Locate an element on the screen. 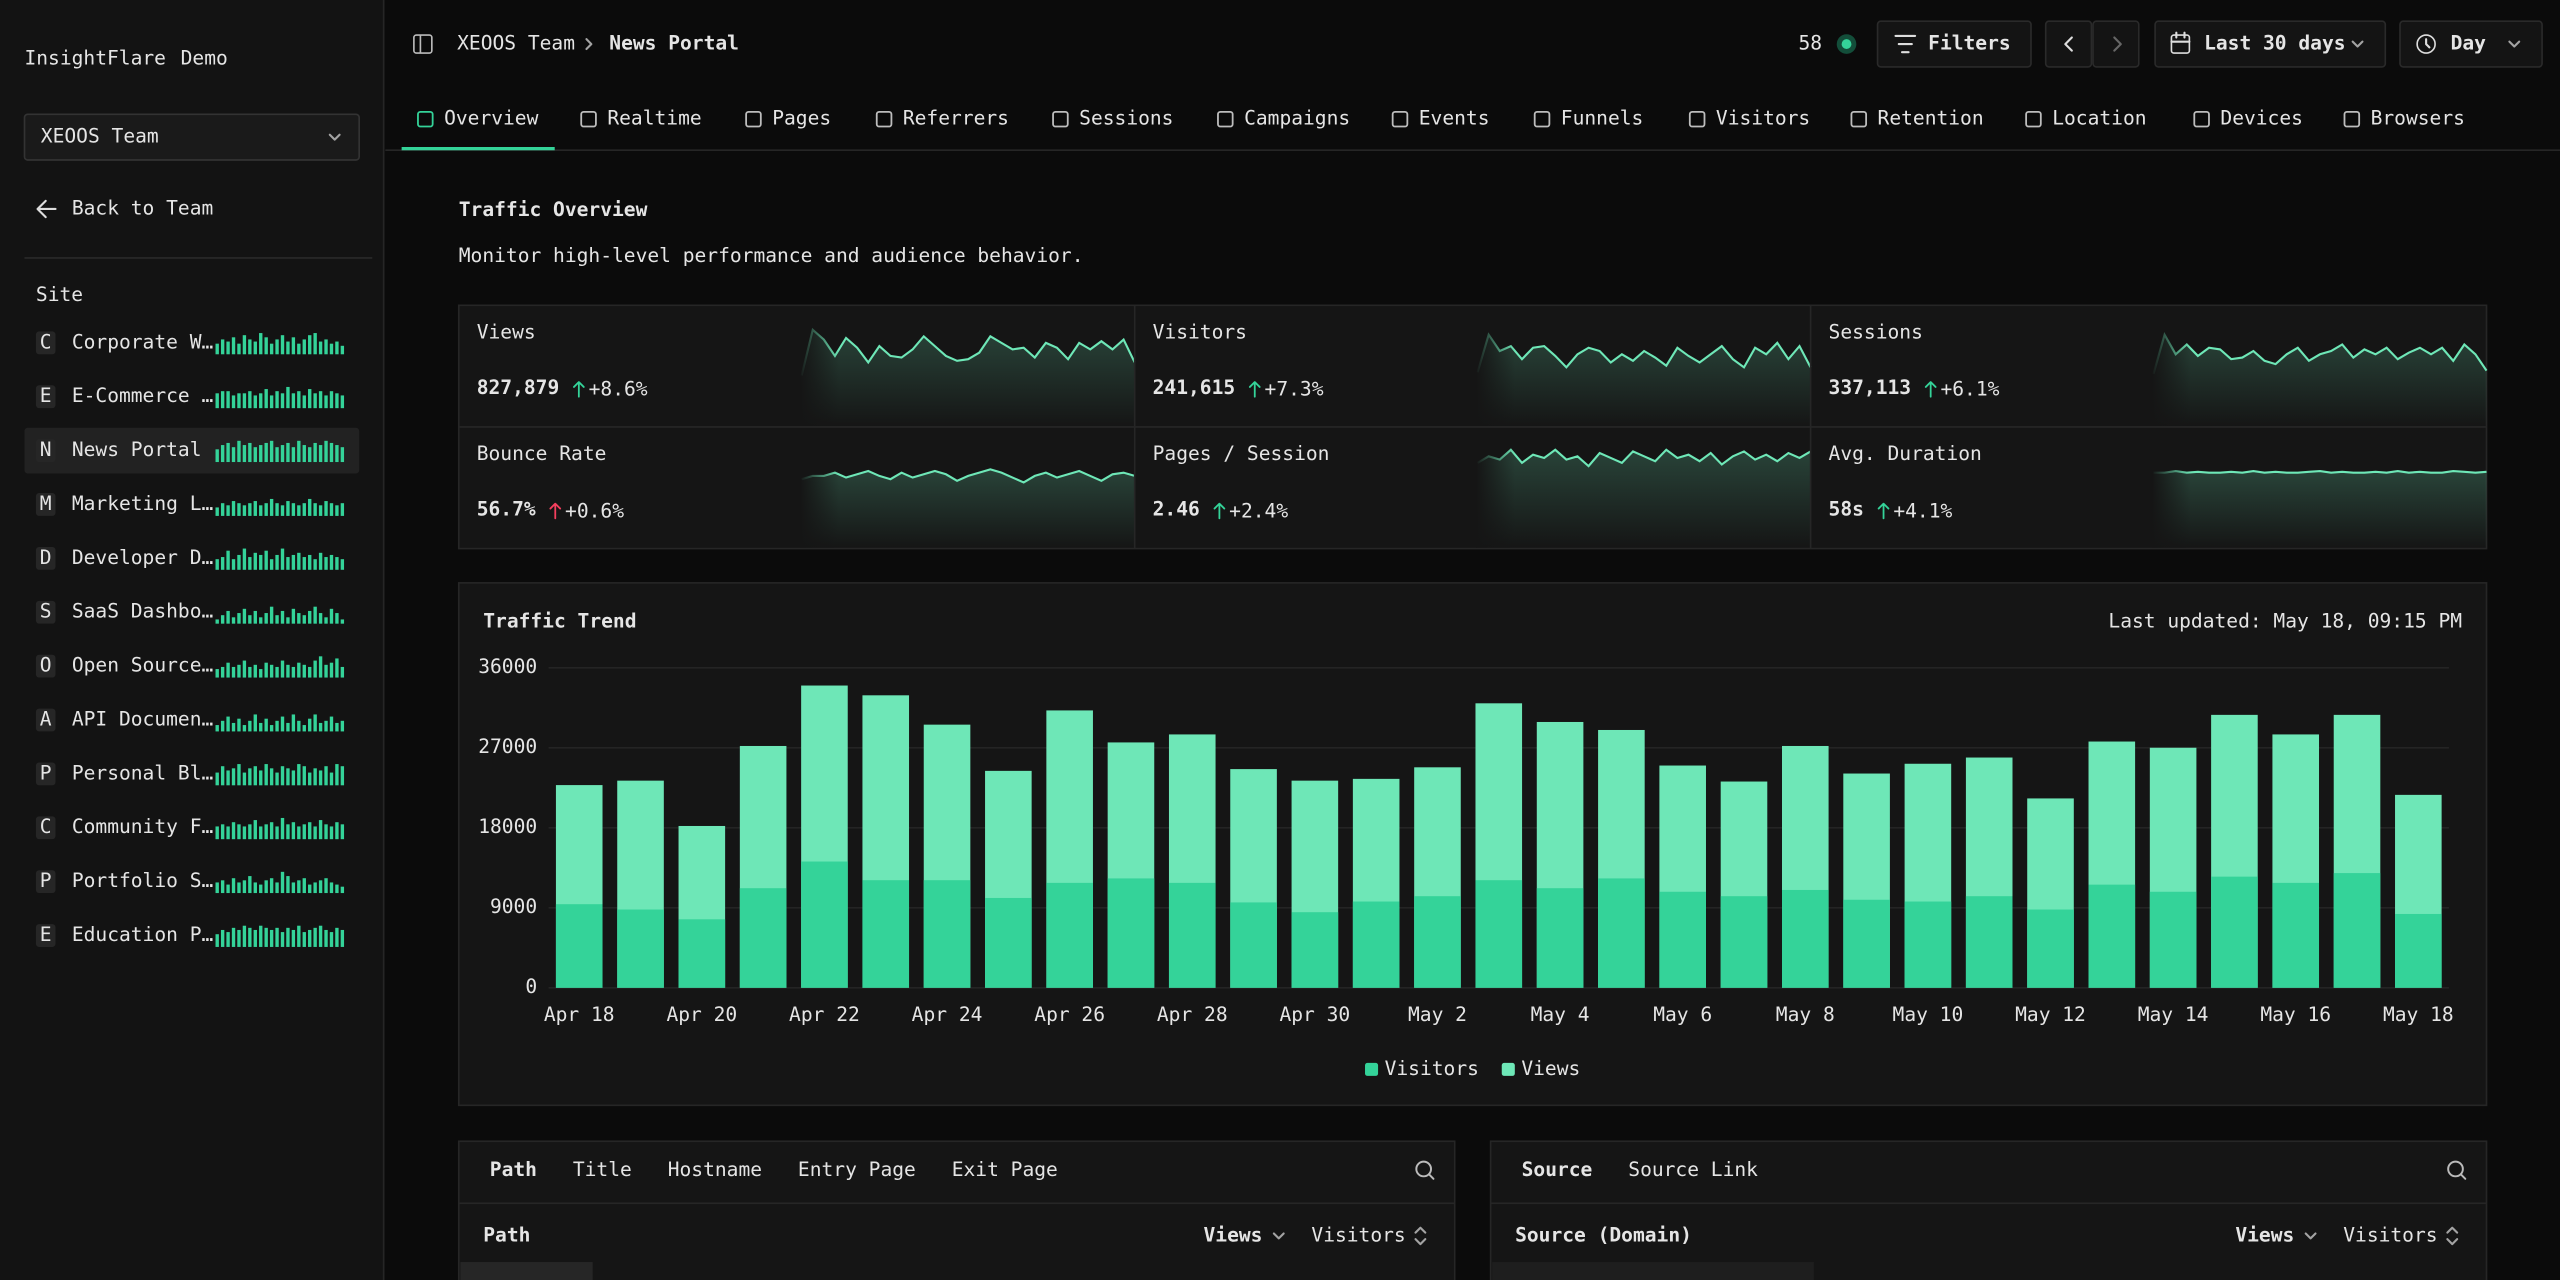  tab: Retention is located at coordinates (1931, 118).